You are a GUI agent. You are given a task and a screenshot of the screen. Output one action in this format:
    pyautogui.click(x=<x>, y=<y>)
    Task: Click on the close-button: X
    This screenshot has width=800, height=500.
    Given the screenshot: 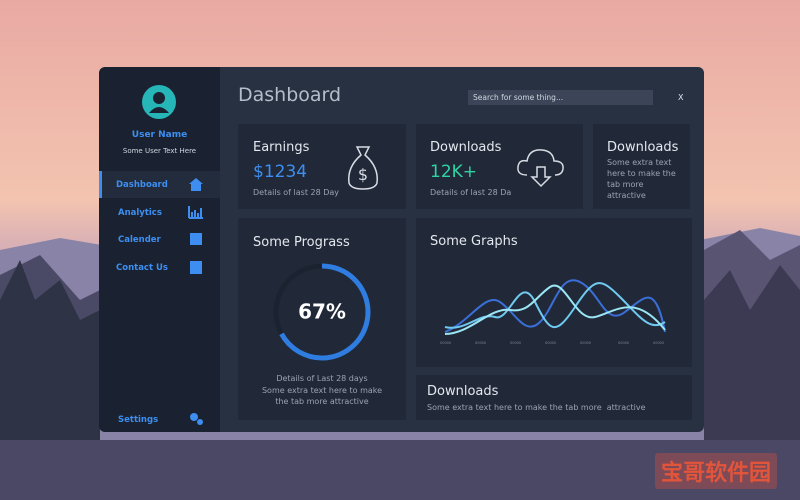 What is the action you would take?
    pyautogui.click(x=681, y=97)
    